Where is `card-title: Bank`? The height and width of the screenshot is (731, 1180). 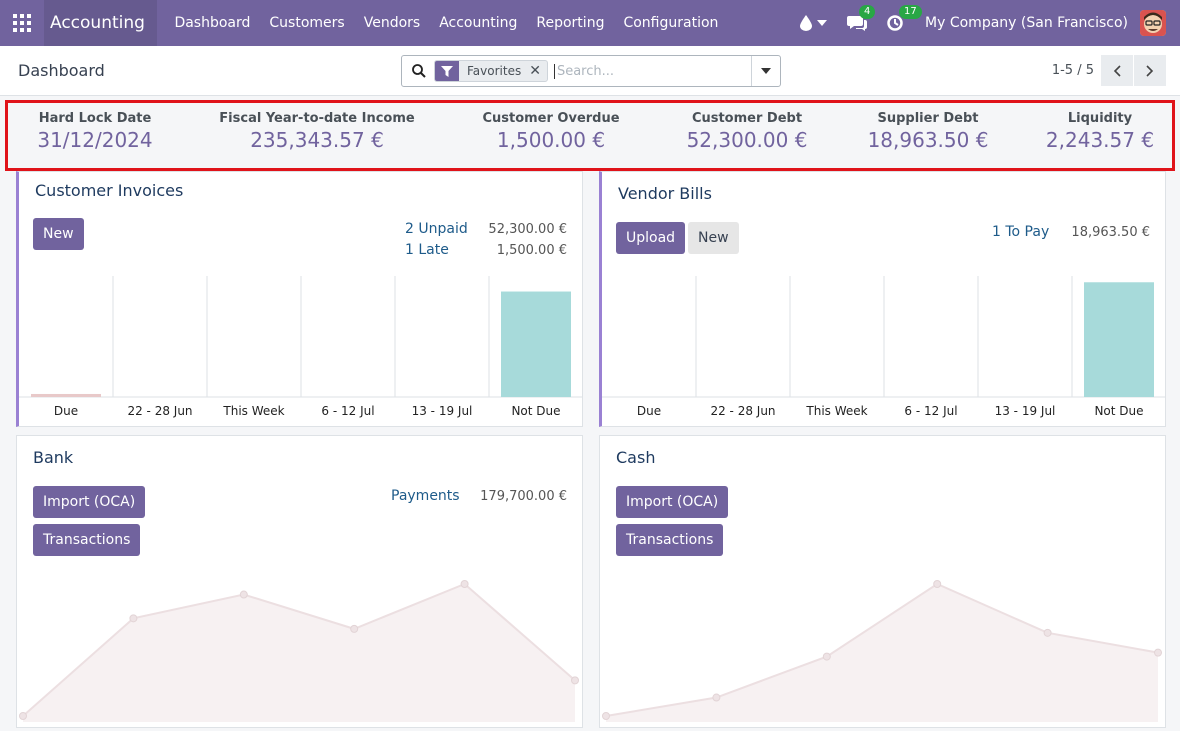
card-title: Bank is located at coordinates (53, 457).